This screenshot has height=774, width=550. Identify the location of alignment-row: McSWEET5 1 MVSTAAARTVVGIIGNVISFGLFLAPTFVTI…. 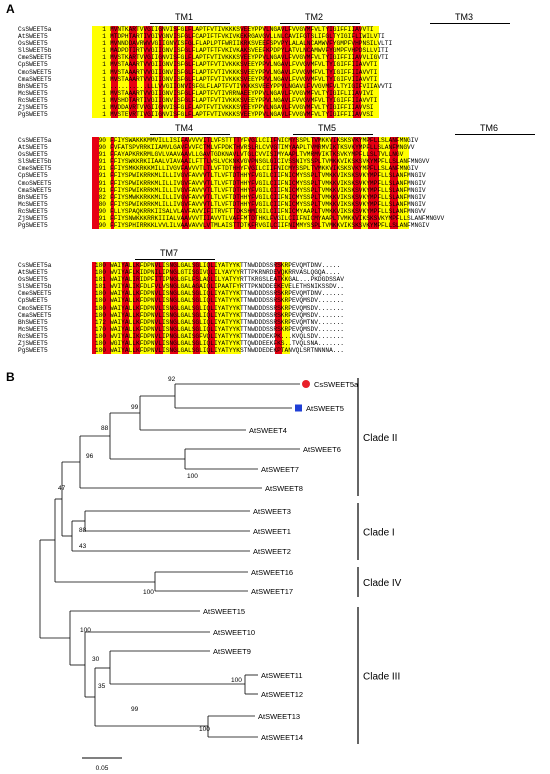
(205, 93).